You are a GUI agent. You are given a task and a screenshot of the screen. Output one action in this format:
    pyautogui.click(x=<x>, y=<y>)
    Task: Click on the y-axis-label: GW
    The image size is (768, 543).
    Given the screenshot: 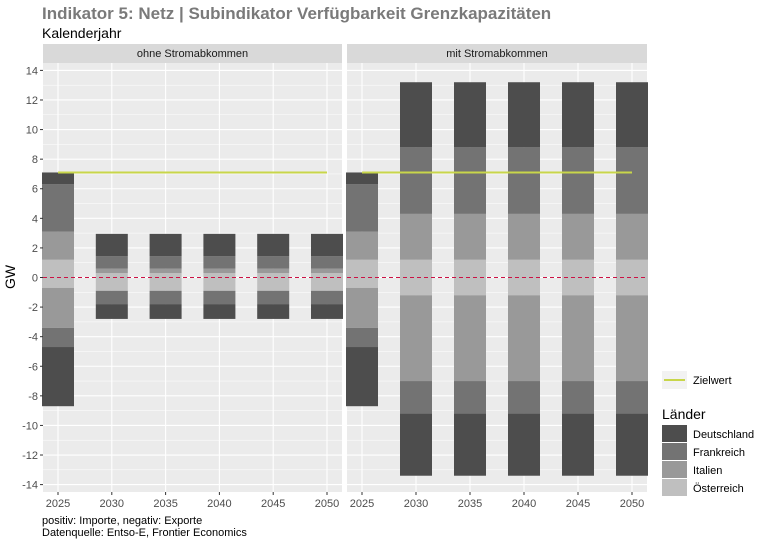 What is the action you would take?
    pyautogui.click(x=10, y=276)
    